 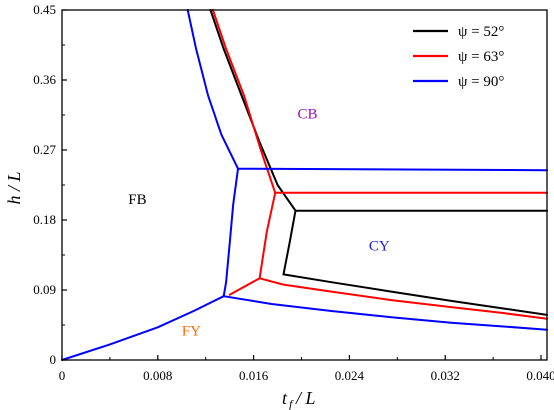 I want to click on y-tick-label: 0.09, so click(x=44, y=289).